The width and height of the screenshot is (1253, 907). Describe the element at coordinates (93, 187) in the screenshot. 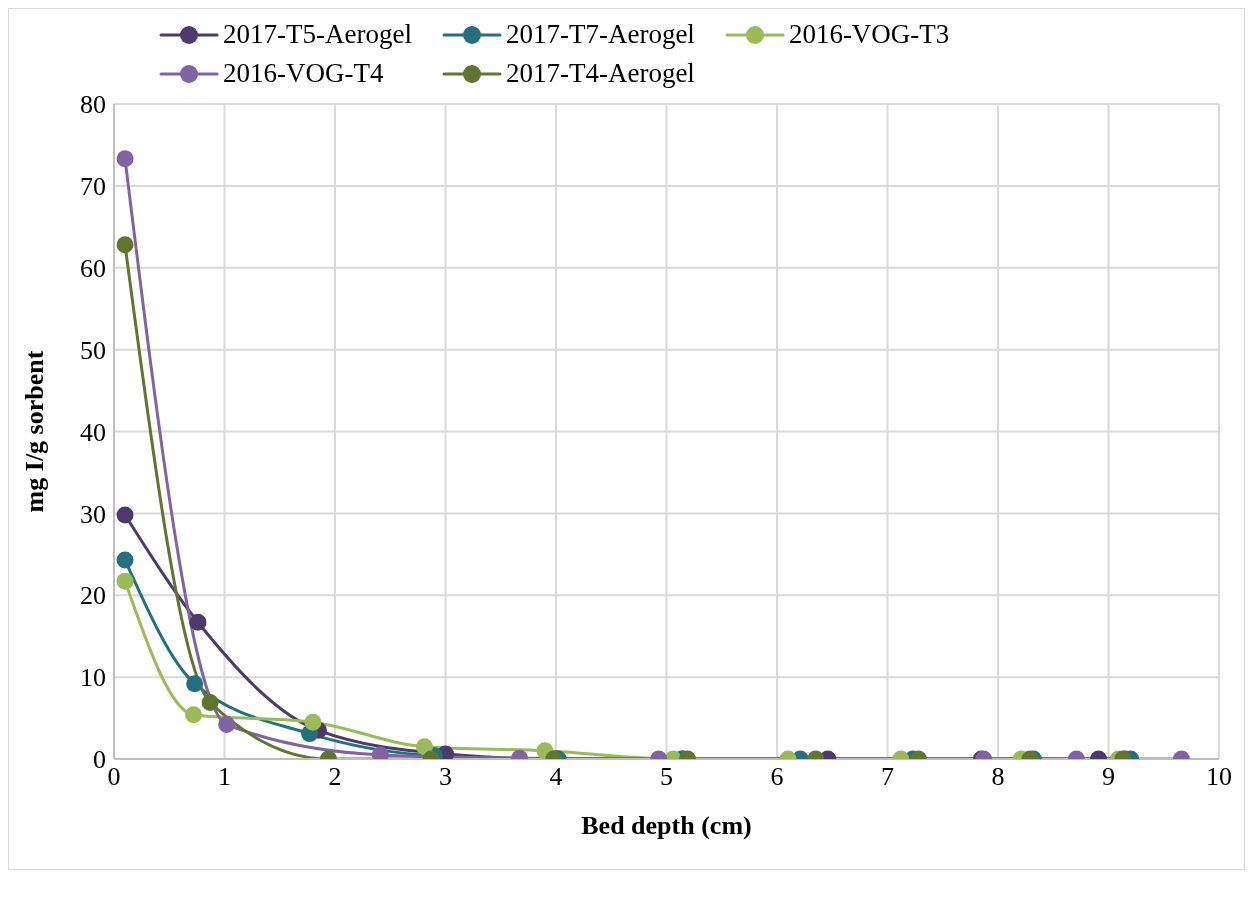

I see `y-tick-label: 70` at that location.